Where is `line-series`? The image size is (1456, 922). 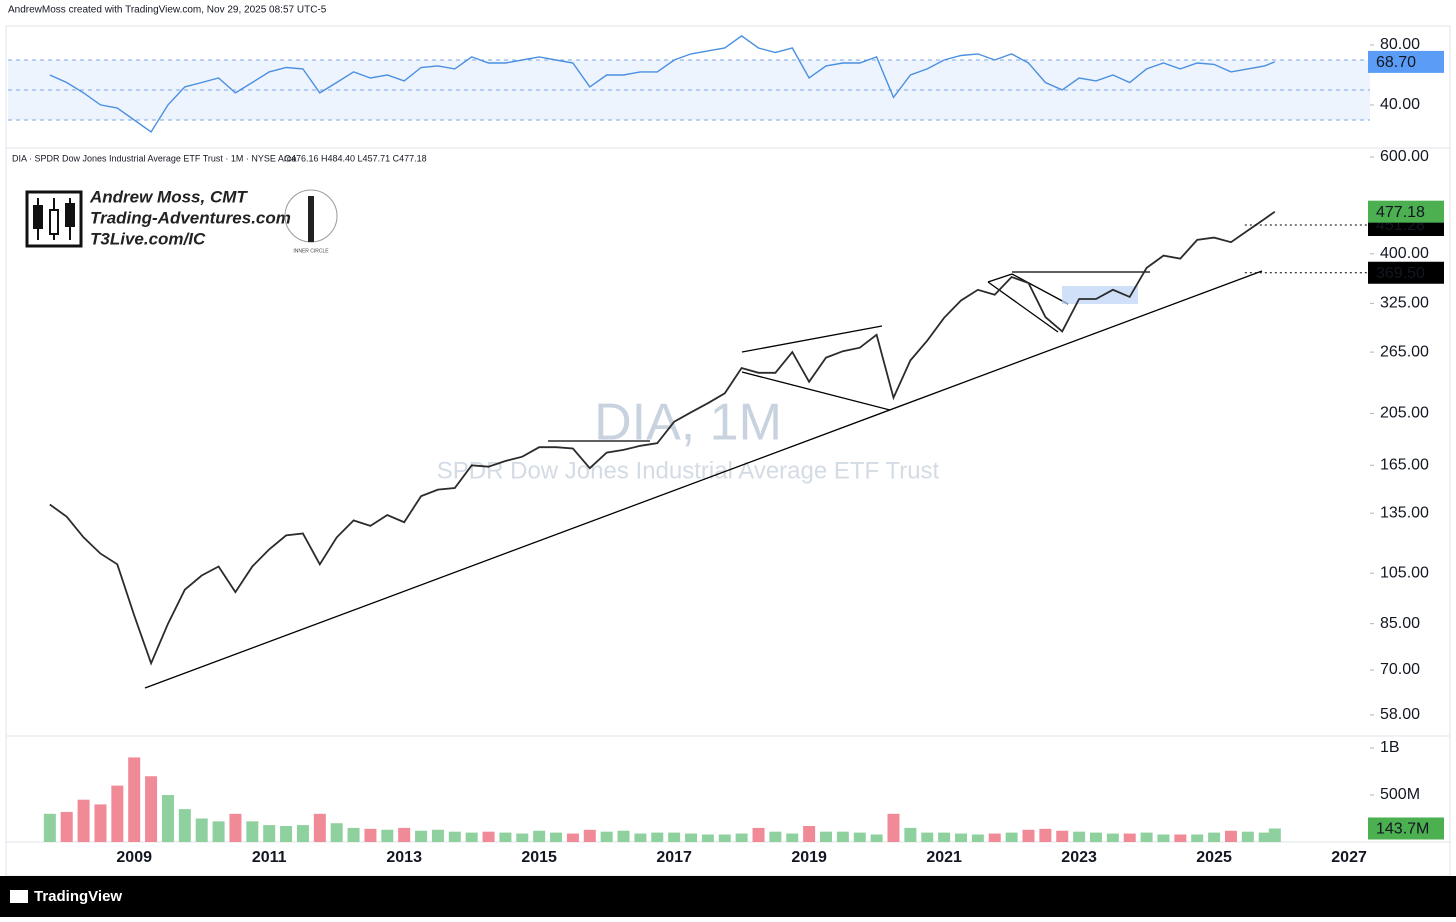
line-series is located at coordinates (662, 84).